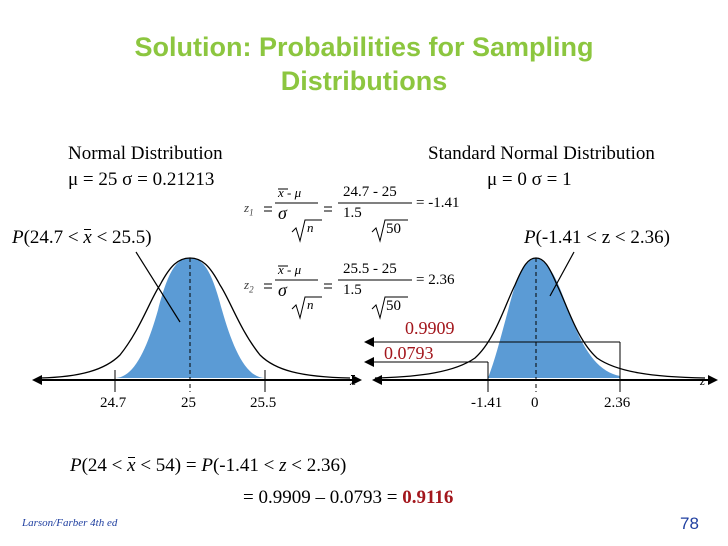  What do you see at coordinates (357, 380) in the screenshot?
I see `left-axis-arrow-right` at bounding box center [357, 380].